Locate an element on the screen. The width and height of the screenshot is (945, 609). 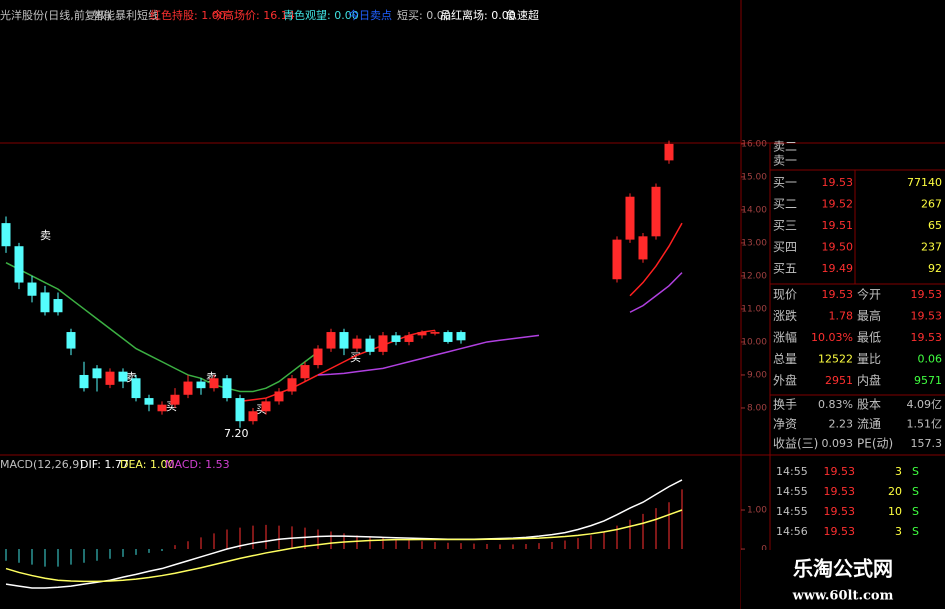
quote-label: 买四 is located at coordinates (785, 247).